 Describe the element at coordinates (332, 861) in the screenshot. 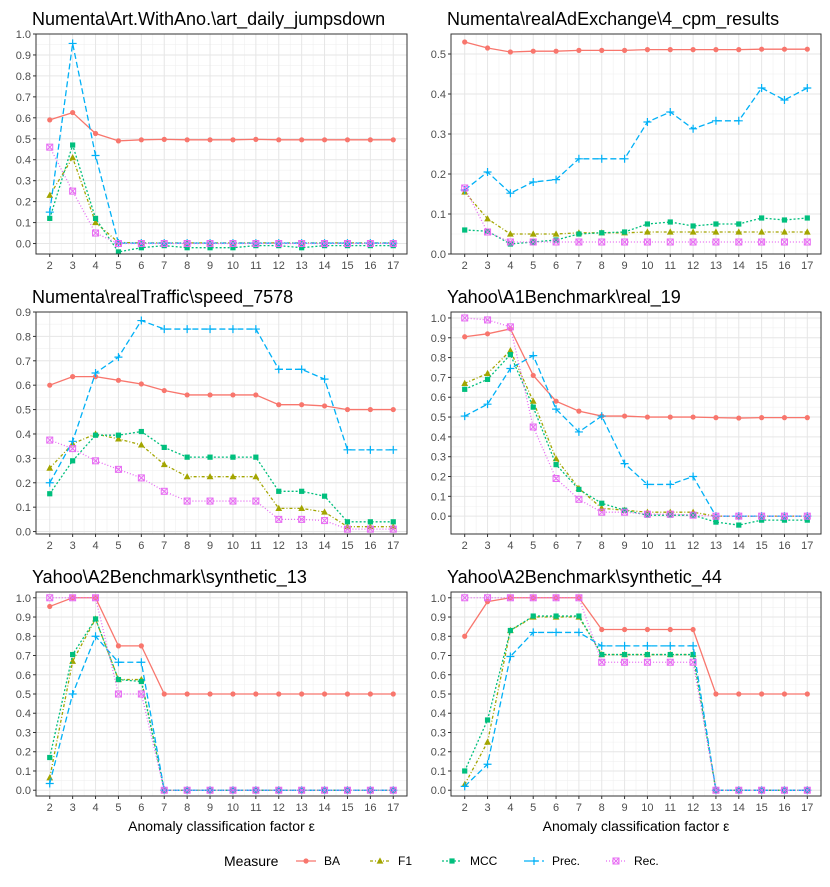

I see `legend-label-ba: BA` at that location.